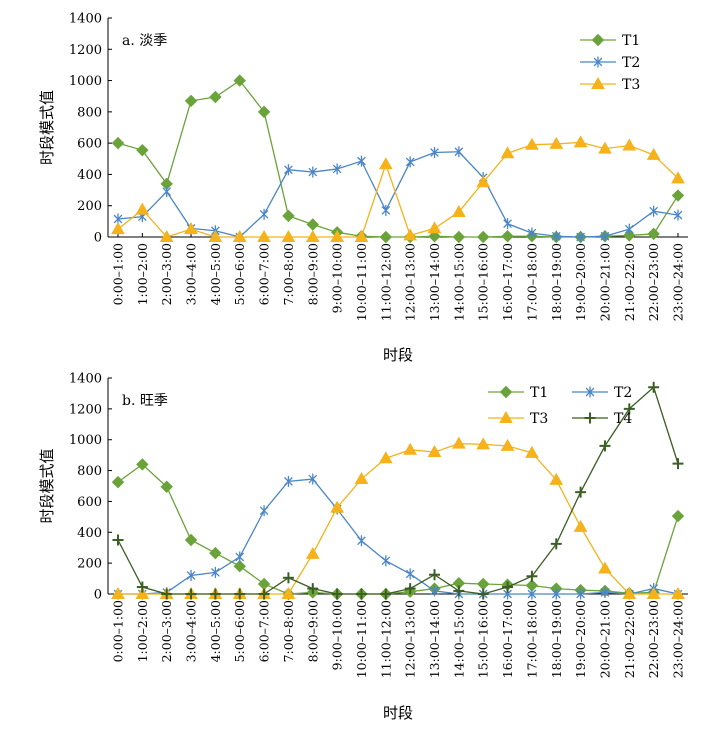 This screenshot has height=731, width=719. Describe the element at coordinates (580, 282) in the screenshot. I see `x-tick-label: 19:00–20:00` at that location.